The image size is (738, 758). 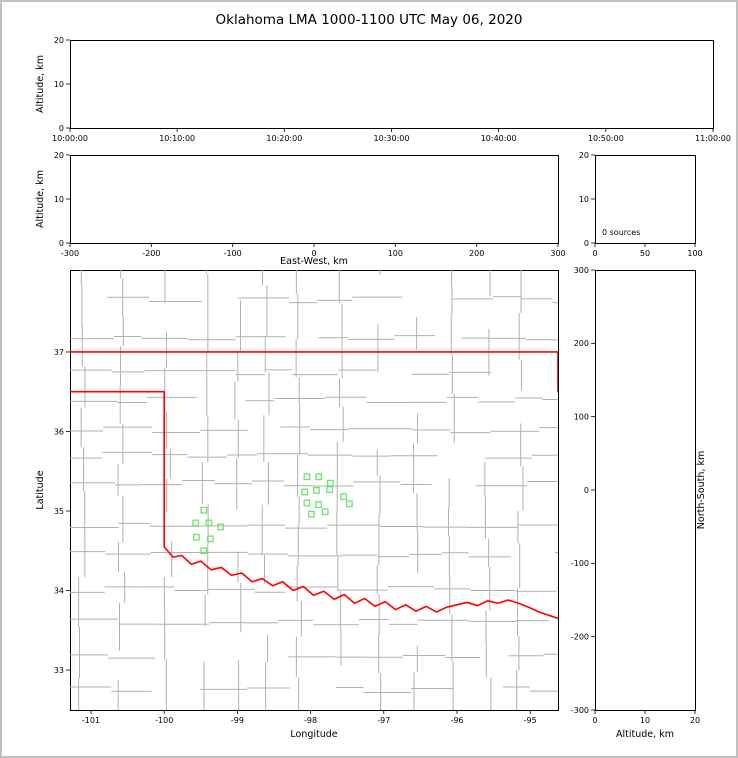 What do you see at coordinates (581, 343) in the screenshot?
I see `y-tick-label: 200` at bounding box center [581, 343].